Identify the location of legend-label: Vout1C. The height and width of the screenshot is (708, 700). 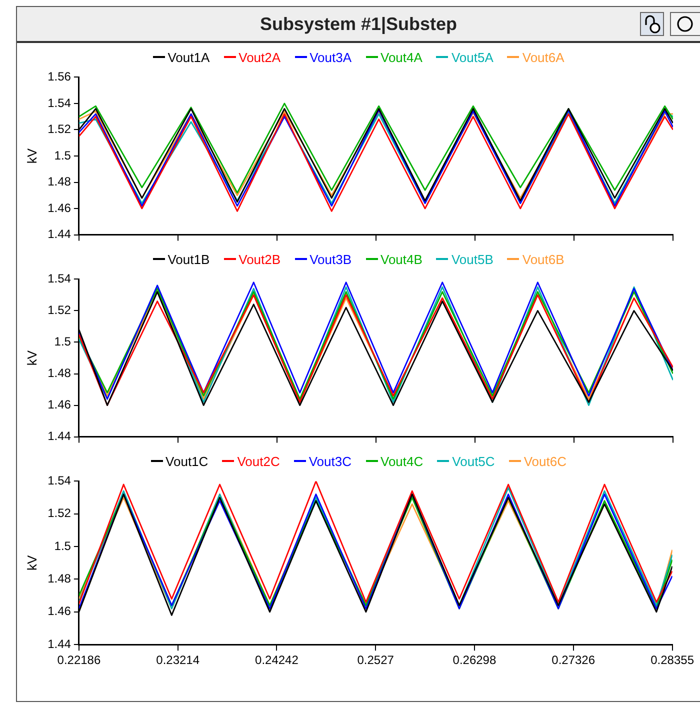
(187, 461).